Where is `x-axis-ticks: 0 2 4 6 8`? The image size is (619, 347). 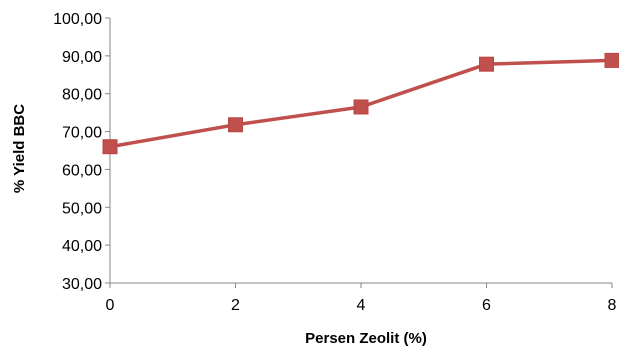
x-axis-ticks: 0 2 4 6 8 is located at coordinates (361, 298).